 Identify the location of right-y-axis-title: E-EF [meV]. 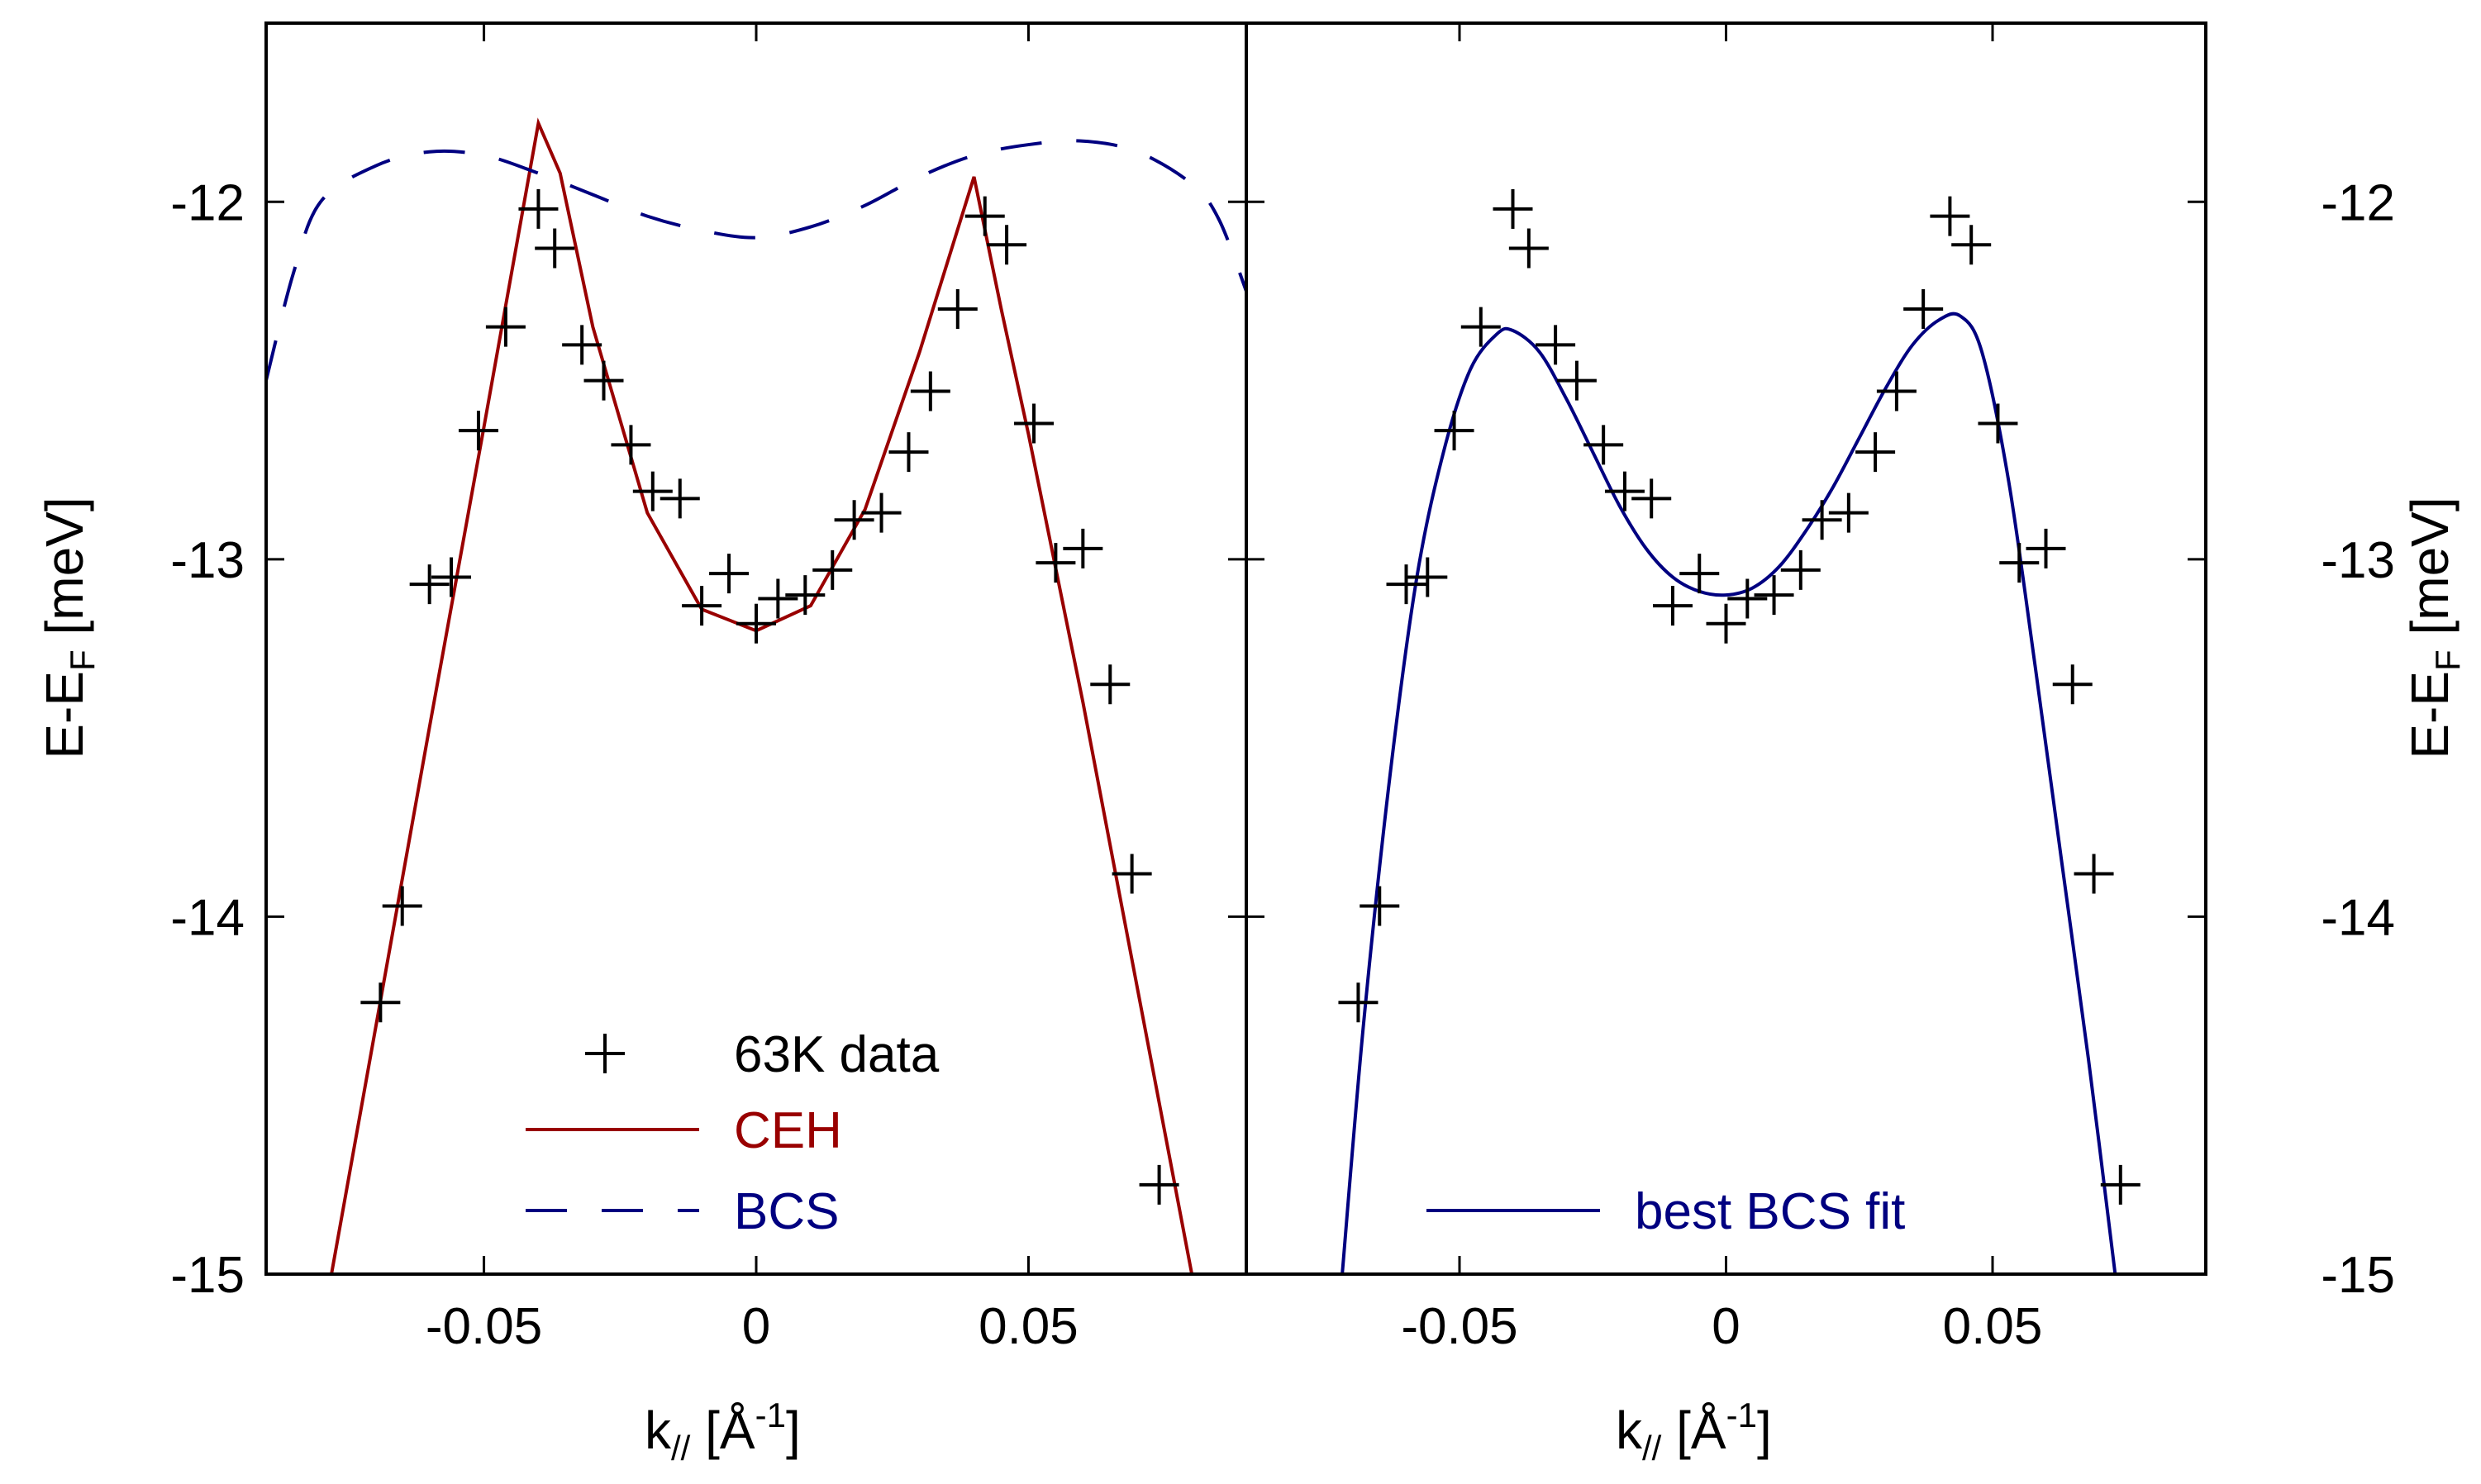
(2434, 628).